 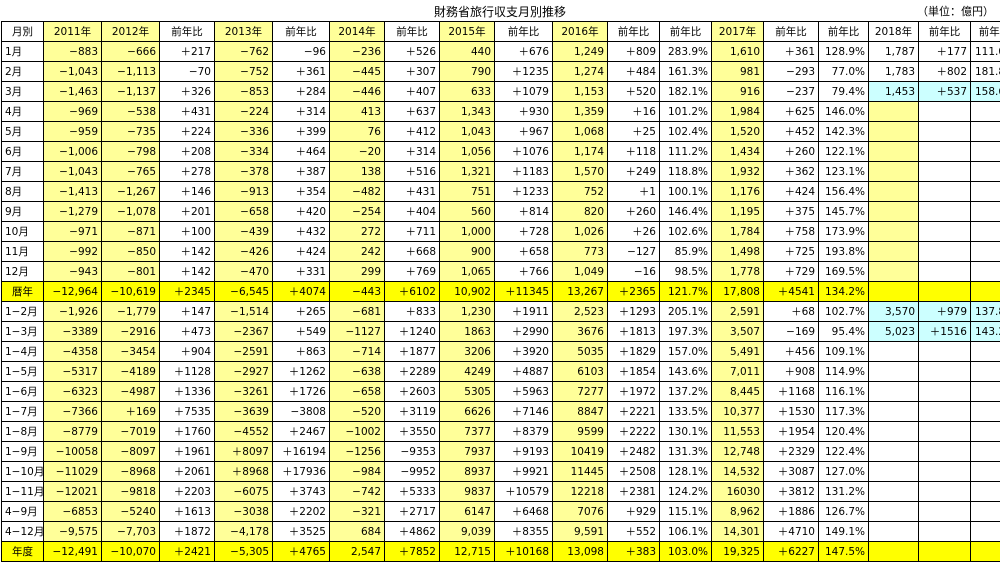 What do you see at coordinates (357, 511) in the screenshot?
I see `table-cell: −321` at bounding box center [357, 511].